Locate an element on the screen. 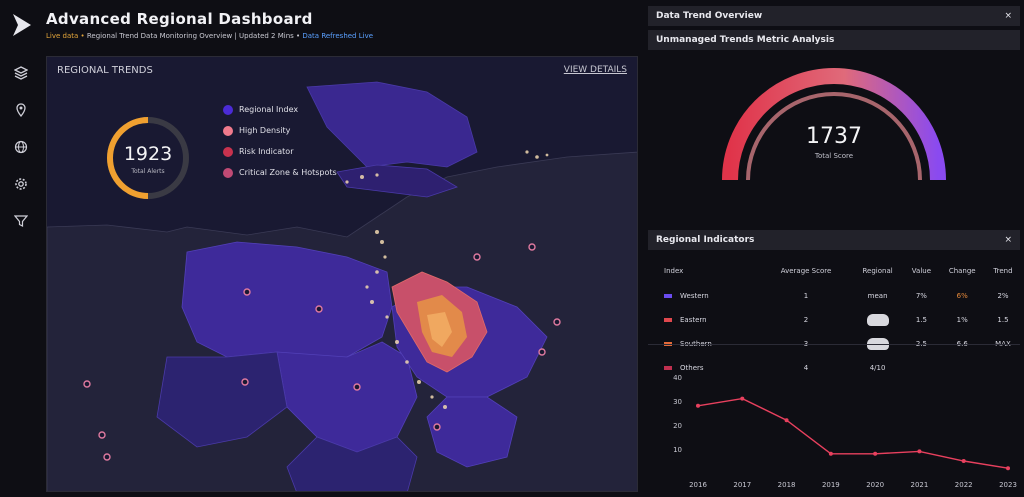 The width and height of the screenshot is (1024, 497). table-row: Western 1 mean 7% 6% 2% is located at coordinates (834, 296).